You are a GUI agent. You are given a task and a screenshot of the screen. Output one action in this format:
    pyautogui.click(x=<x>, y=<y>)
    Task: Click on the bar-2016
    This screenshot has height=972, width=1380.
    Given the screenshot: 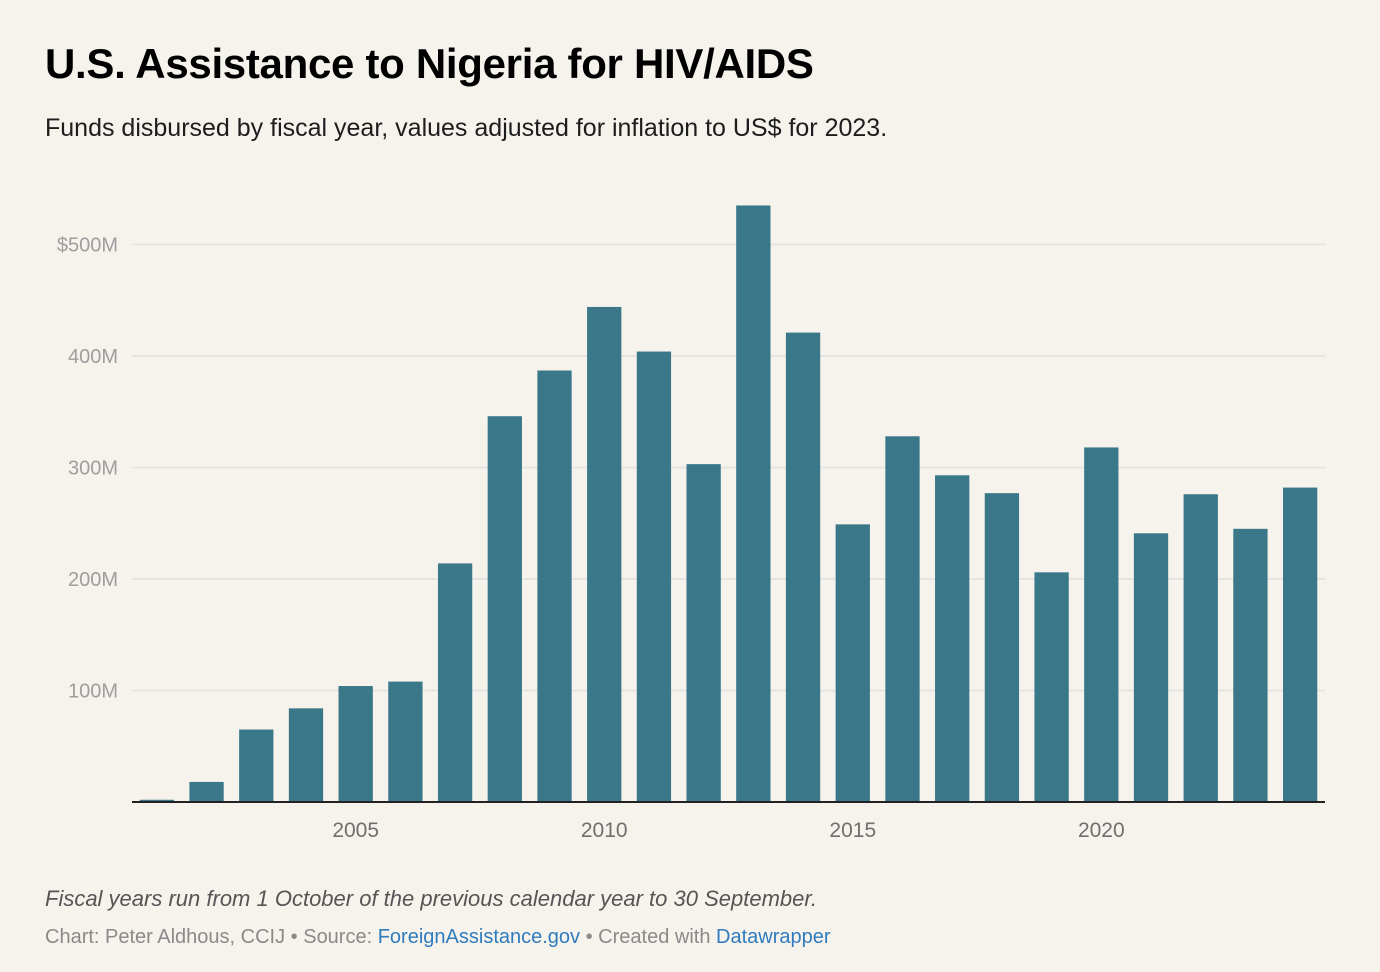 What is the action you would take?
    pyautogui.click(x=902, y=619)
    